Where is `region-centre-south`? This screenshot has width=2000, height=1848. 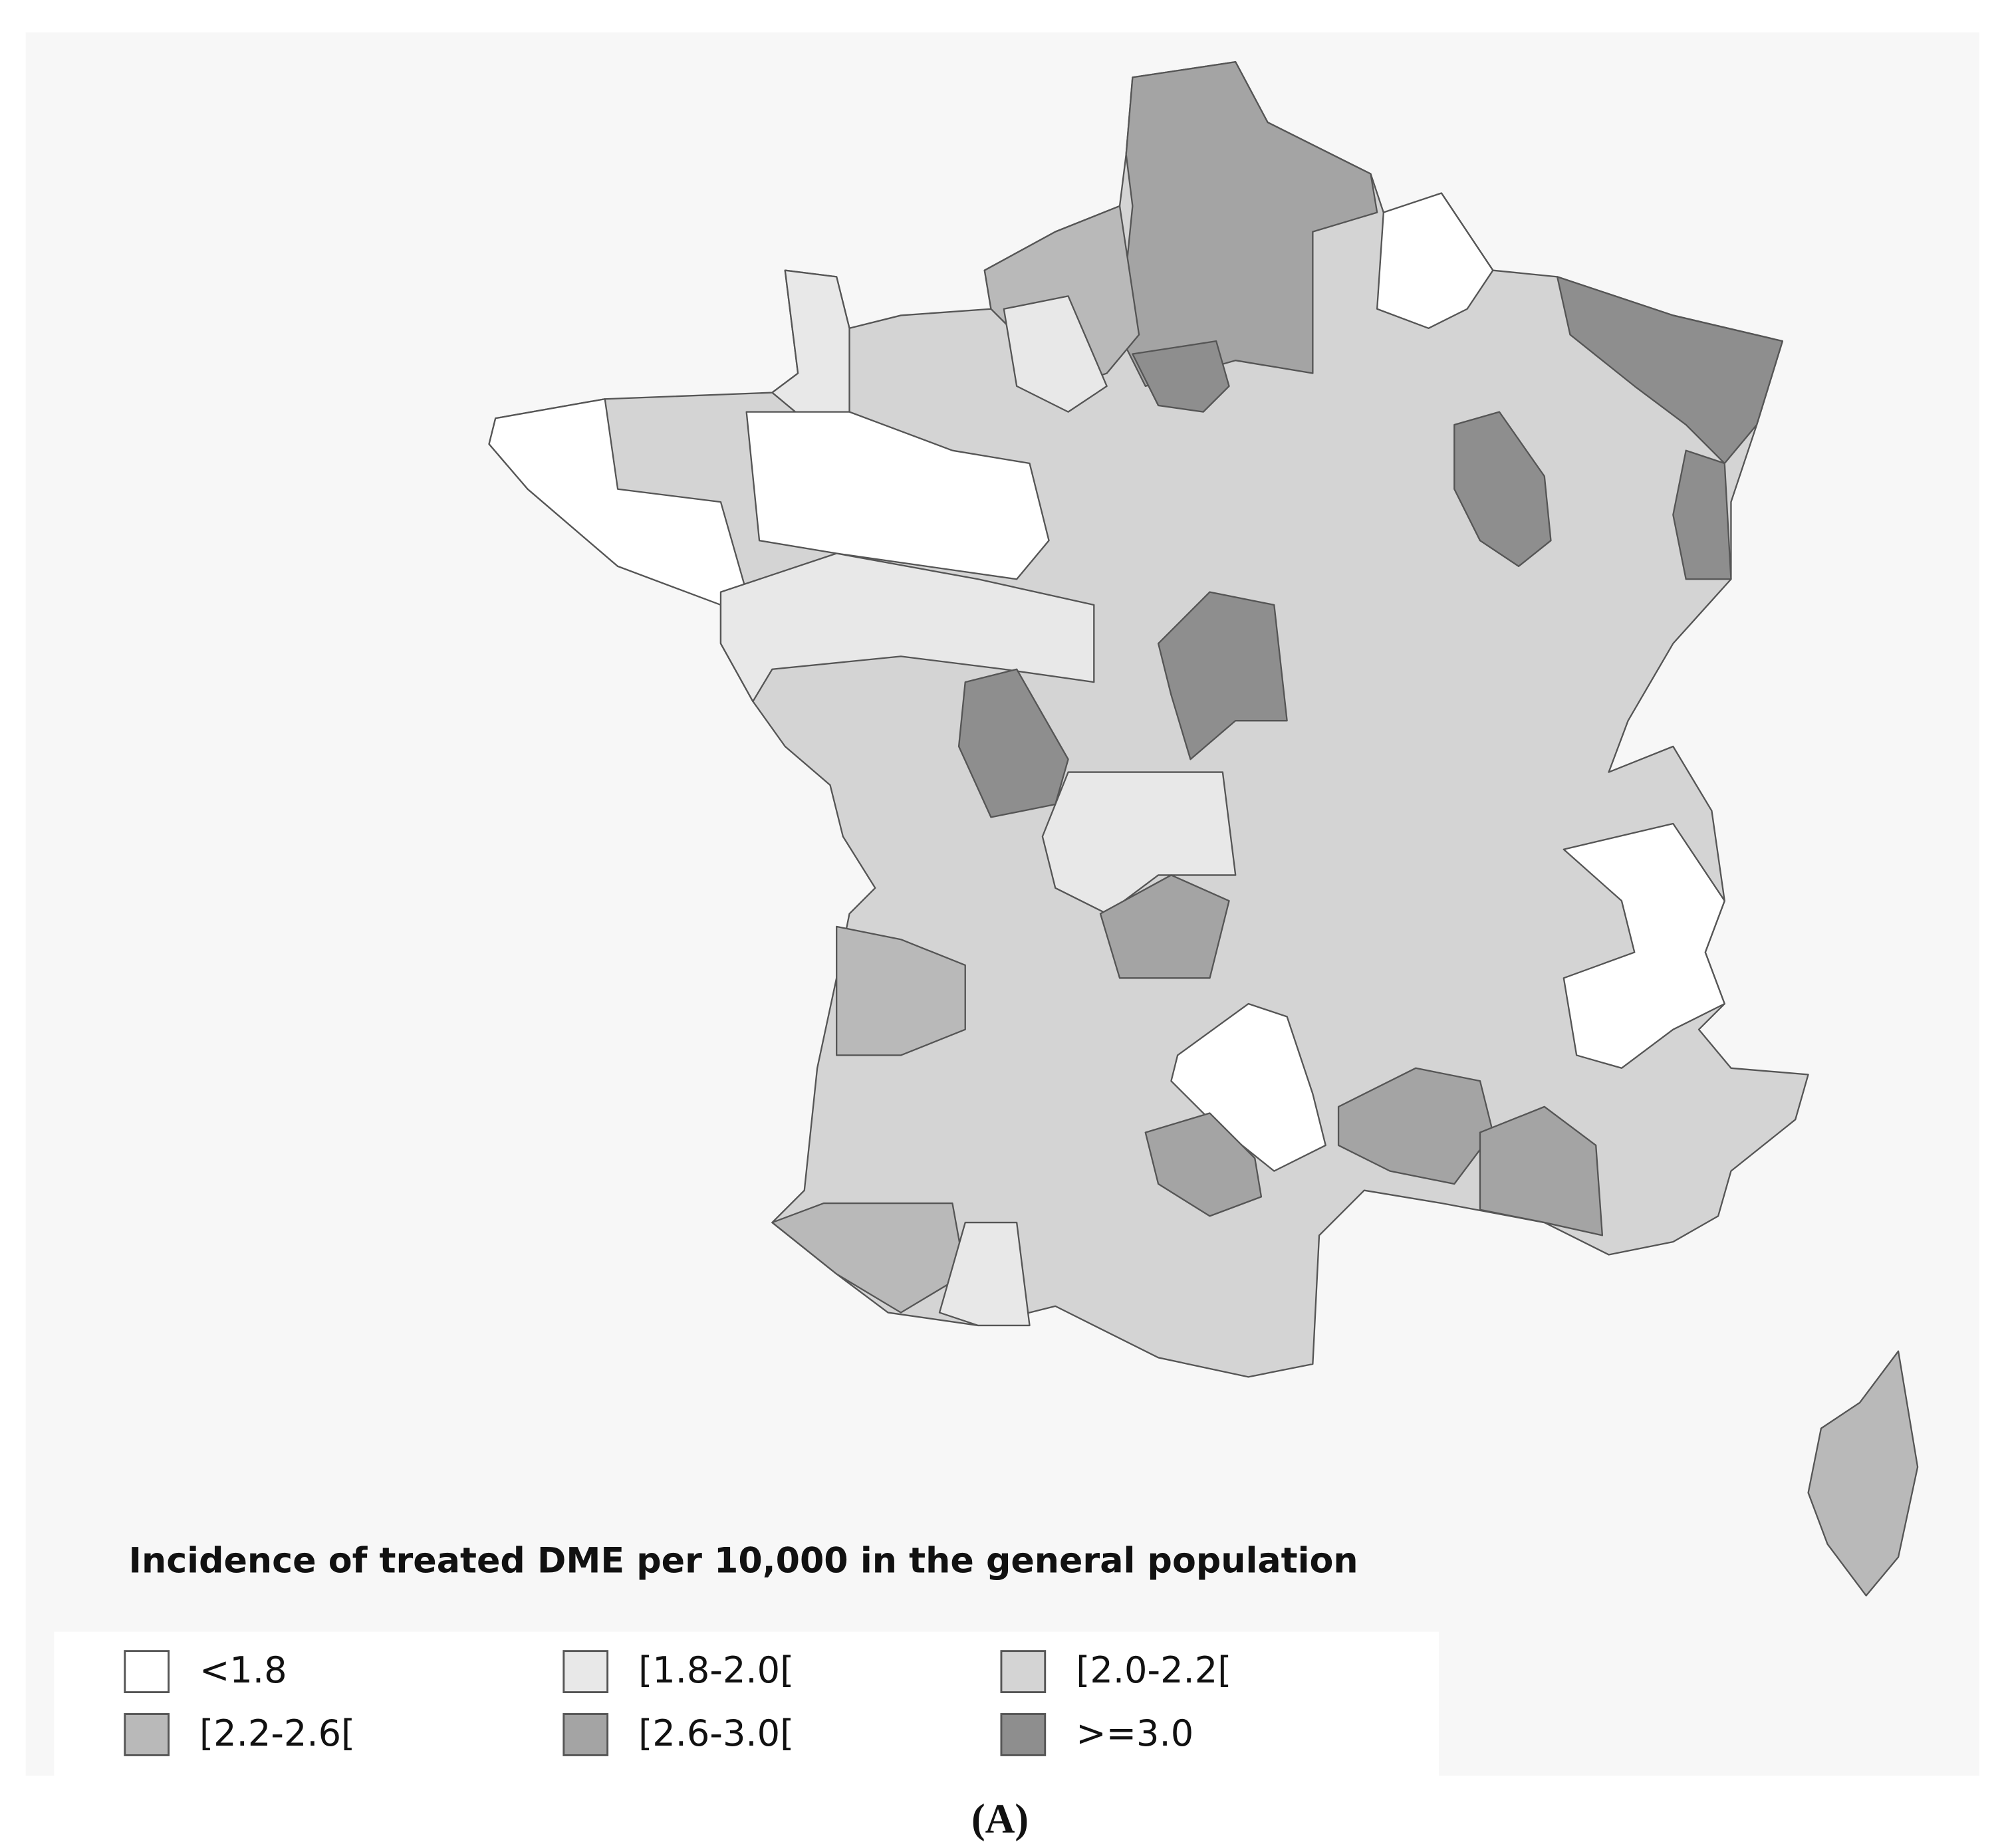
region-centre-south is located at coordinates (1139, 843).